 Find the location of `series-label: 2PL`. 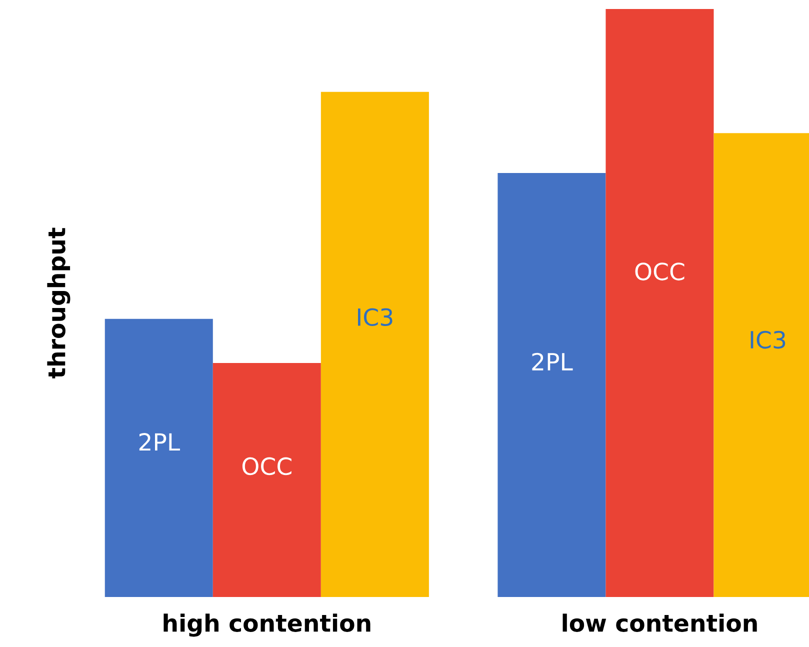

series-label: 2PL is located at coordinates (552, 361).